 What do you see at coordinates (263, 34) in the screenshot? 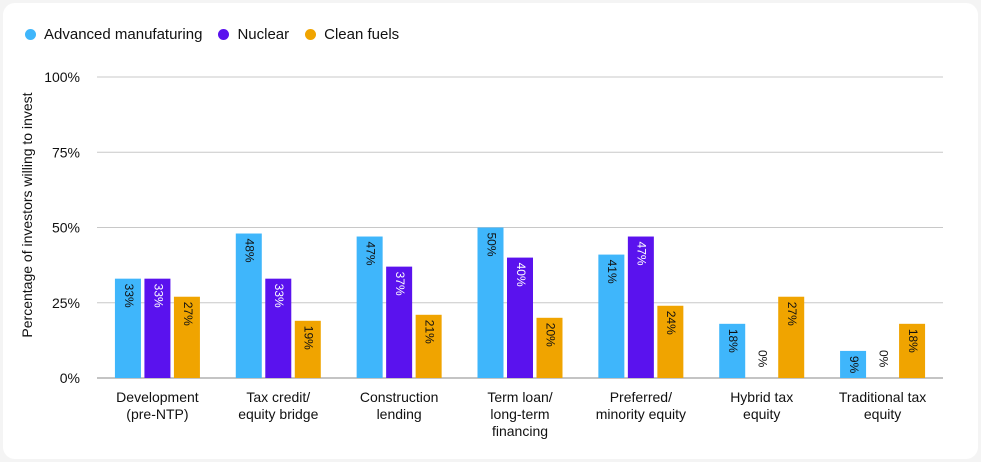
I see `legend-label-nuclear: Nuclear` at bounding box center [263, 34].